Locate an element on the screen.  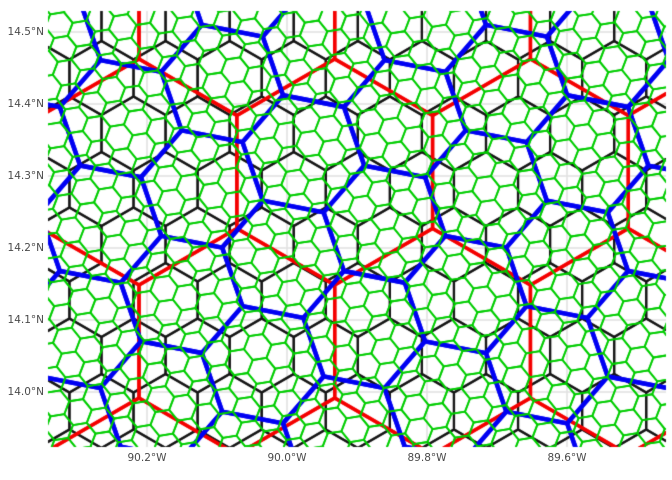
y-tick-label: 14.3°N is located at coordinates (25, 176).